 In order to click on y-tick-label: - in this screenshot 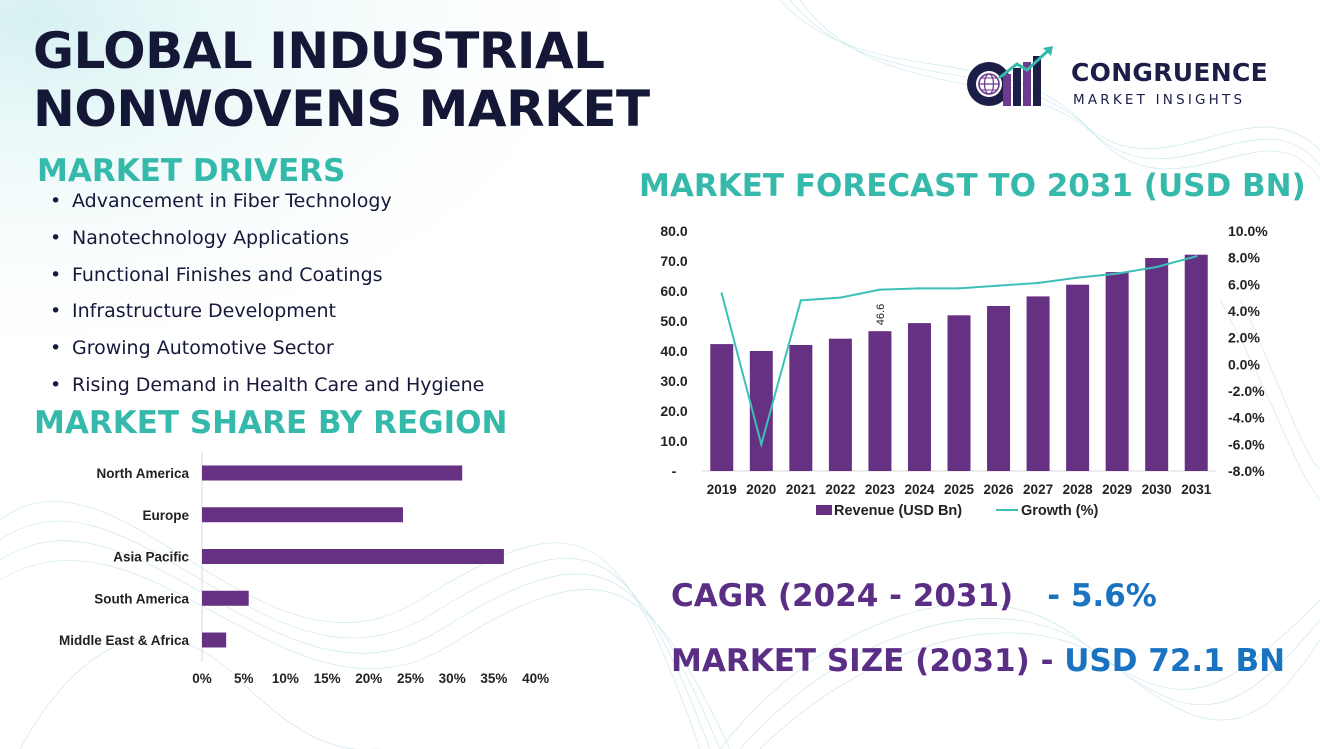, I will do `click(674, 471)`.